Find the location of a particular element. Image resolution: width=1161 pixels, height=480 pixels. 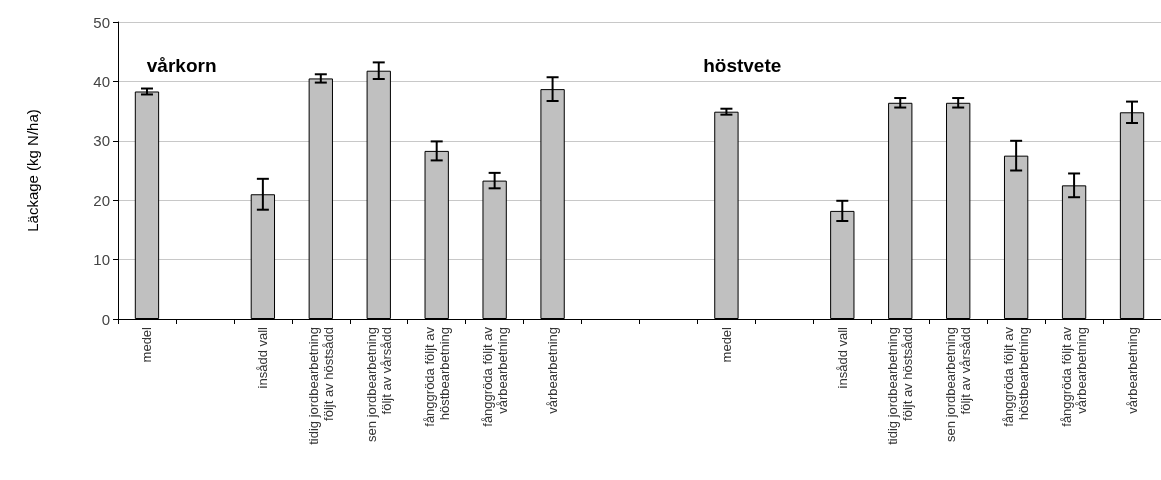

annotation: vårkorn is located at coordinates (181, 65).